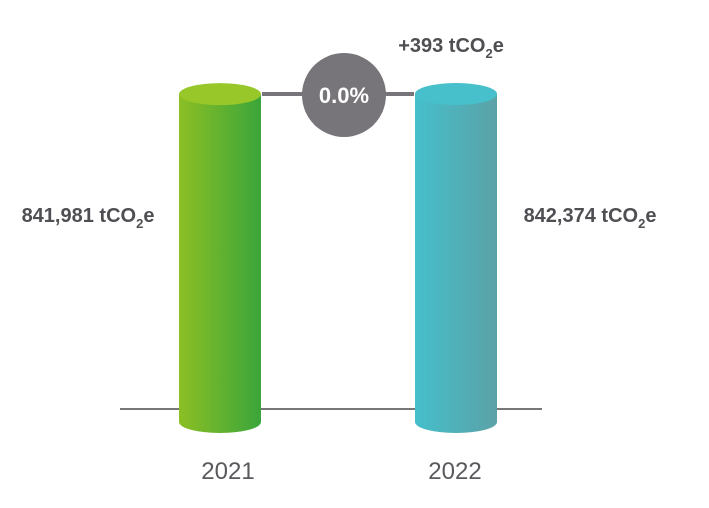  I want to click on change-percent-circle, so click(344, 95).